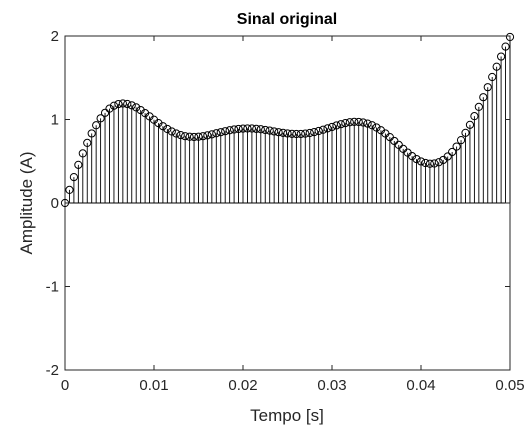  What do you see at coordinates (52, 287) in the screenshot?
I see `y-tick-label: -1` at bounding box center [52, 287].